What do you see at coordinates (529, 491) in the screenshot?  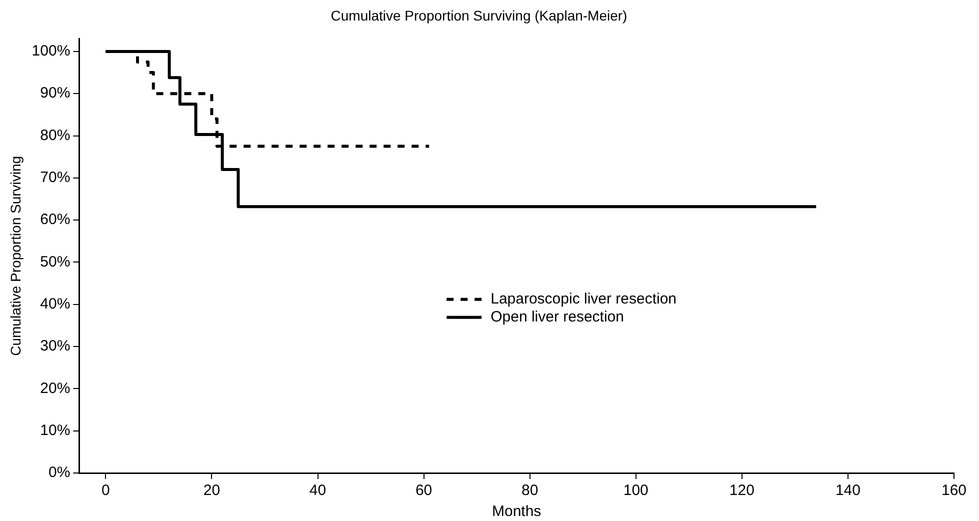 I see `x-tick-label: 80` at bounding box center [529, 491].